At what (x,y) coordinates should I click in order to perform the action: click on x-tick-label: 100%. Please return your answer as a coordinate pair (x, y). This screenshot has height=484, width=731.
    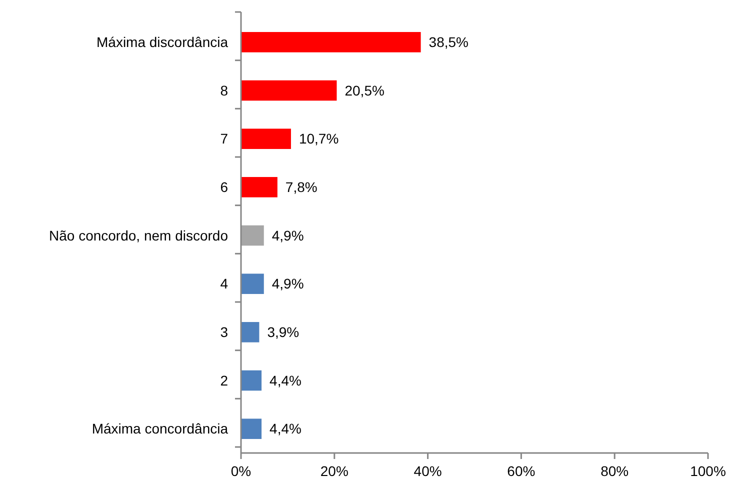
    Looking at the image, I should click on (708, 471).